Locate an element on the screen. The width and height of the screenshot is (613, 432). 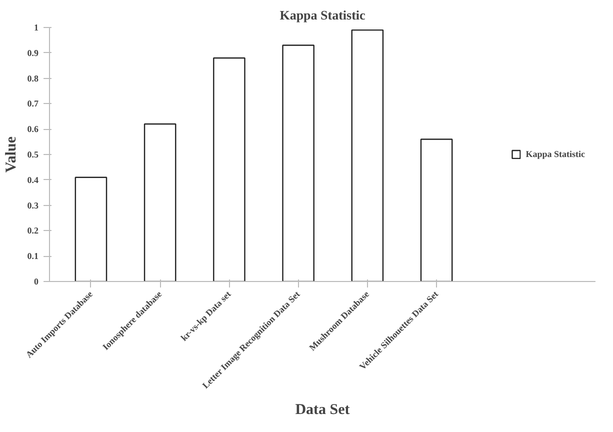
y-tick-label: 0.3 is located at coordinates (33, 205).